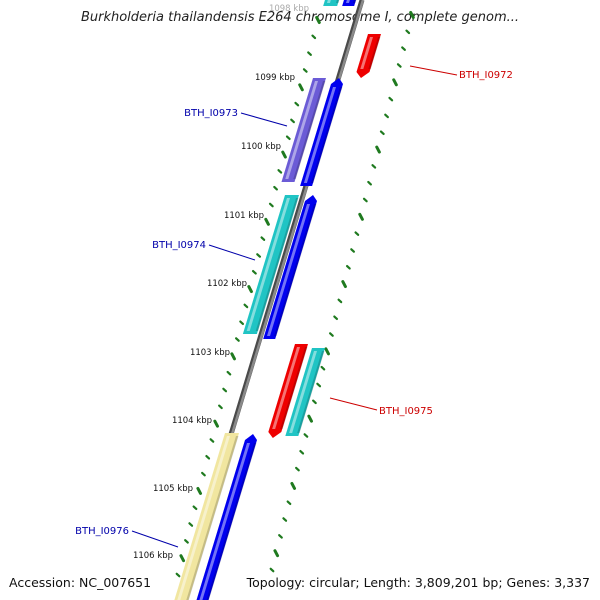 This screenshot has height=600, width=600. Describe the element at coordinates (211, 113) in the screenshot. I see `gene-label-text: BTH_I0973` at that location.